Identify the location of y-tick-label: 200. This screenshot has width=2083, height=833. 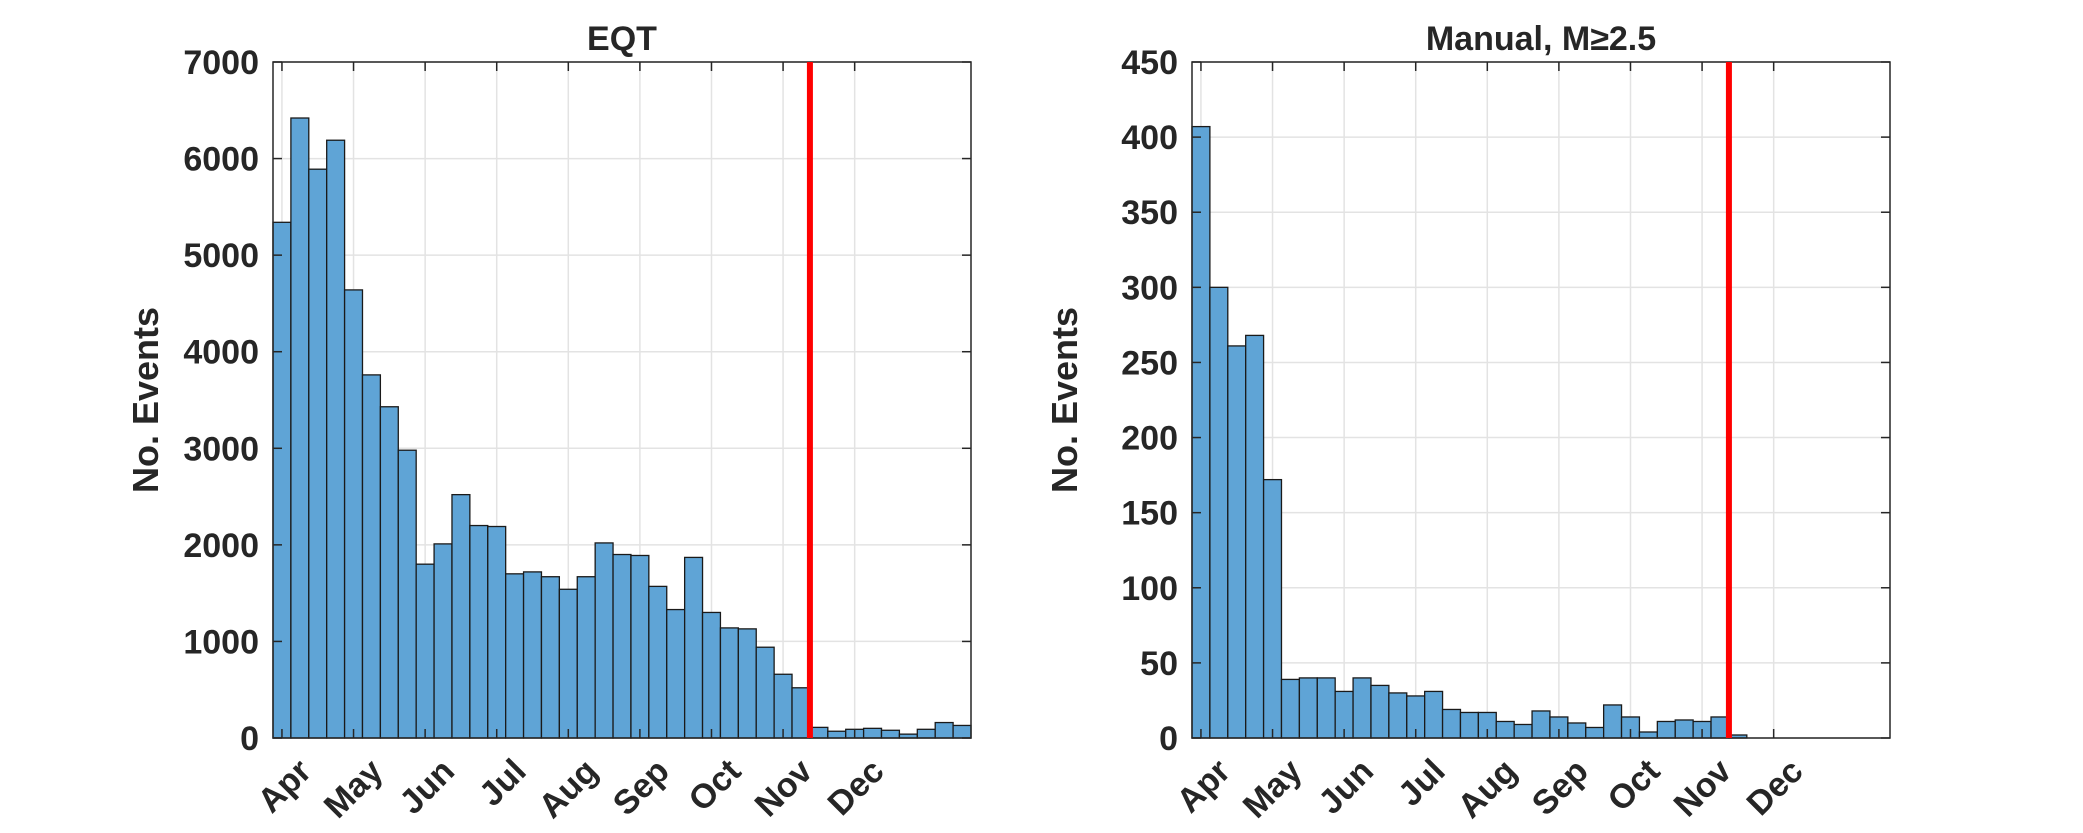
(1149, 439).